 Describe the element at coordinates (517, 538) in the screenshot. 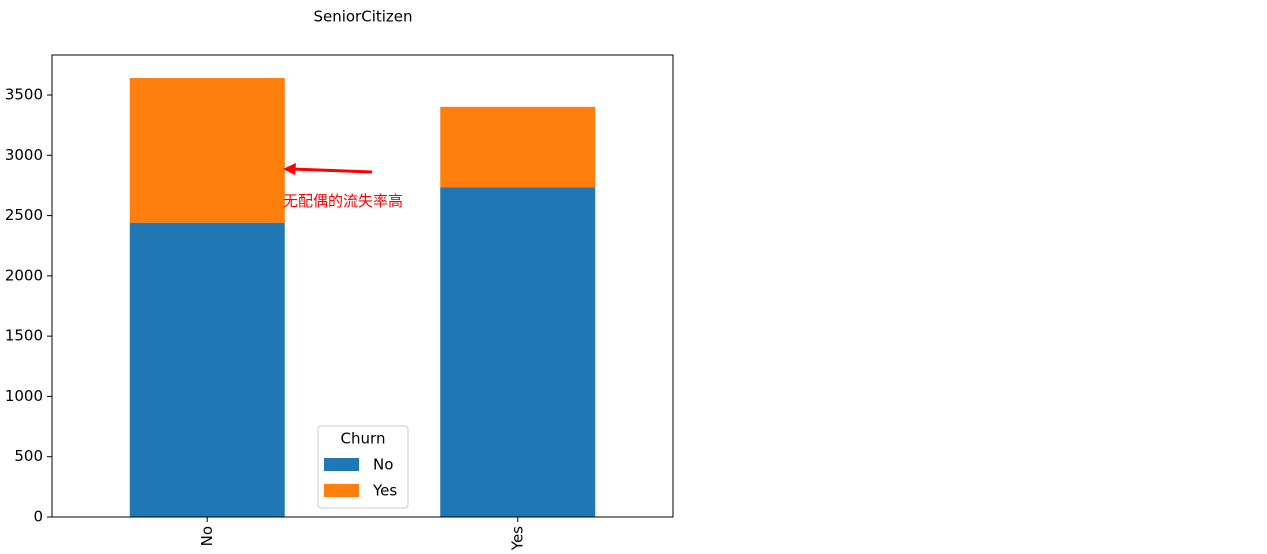

I see `x-tick-label: Yes` at that location.